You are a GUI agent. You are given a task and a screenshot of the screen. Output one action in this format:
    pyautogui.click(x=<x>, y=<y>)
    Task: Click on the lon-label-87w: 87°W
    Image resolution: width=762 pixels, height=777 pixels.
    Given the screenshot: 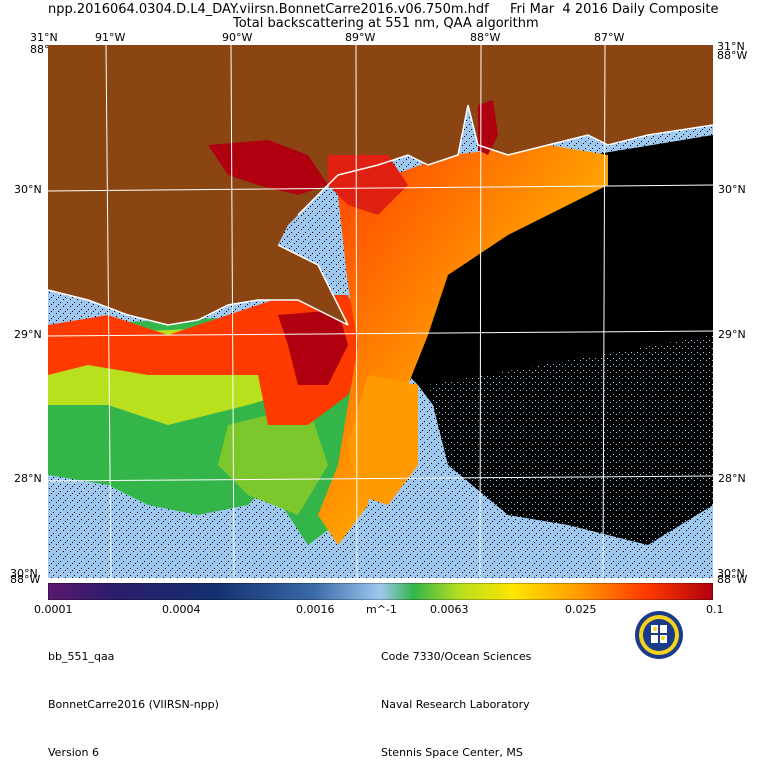 What is the action you would take?
    pyautogui.click(x=609, y=37)
    